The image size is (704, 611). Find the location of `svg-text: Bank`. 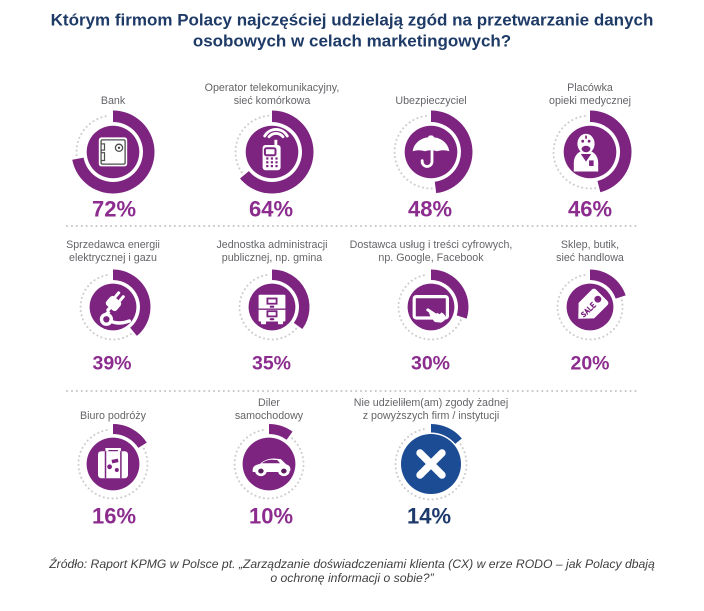

svg-text: Bank is located at coordinates (113, 101).